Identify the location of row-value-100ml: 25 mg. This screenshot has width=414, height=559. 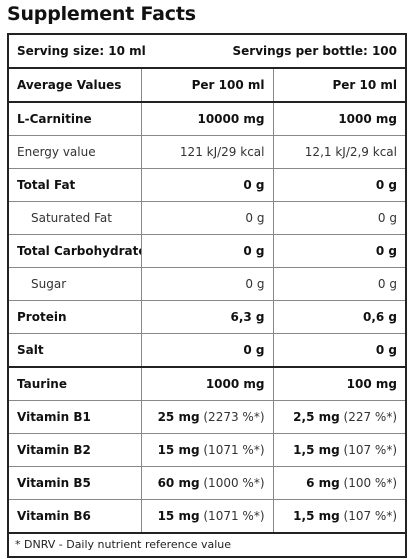
(178, 417).